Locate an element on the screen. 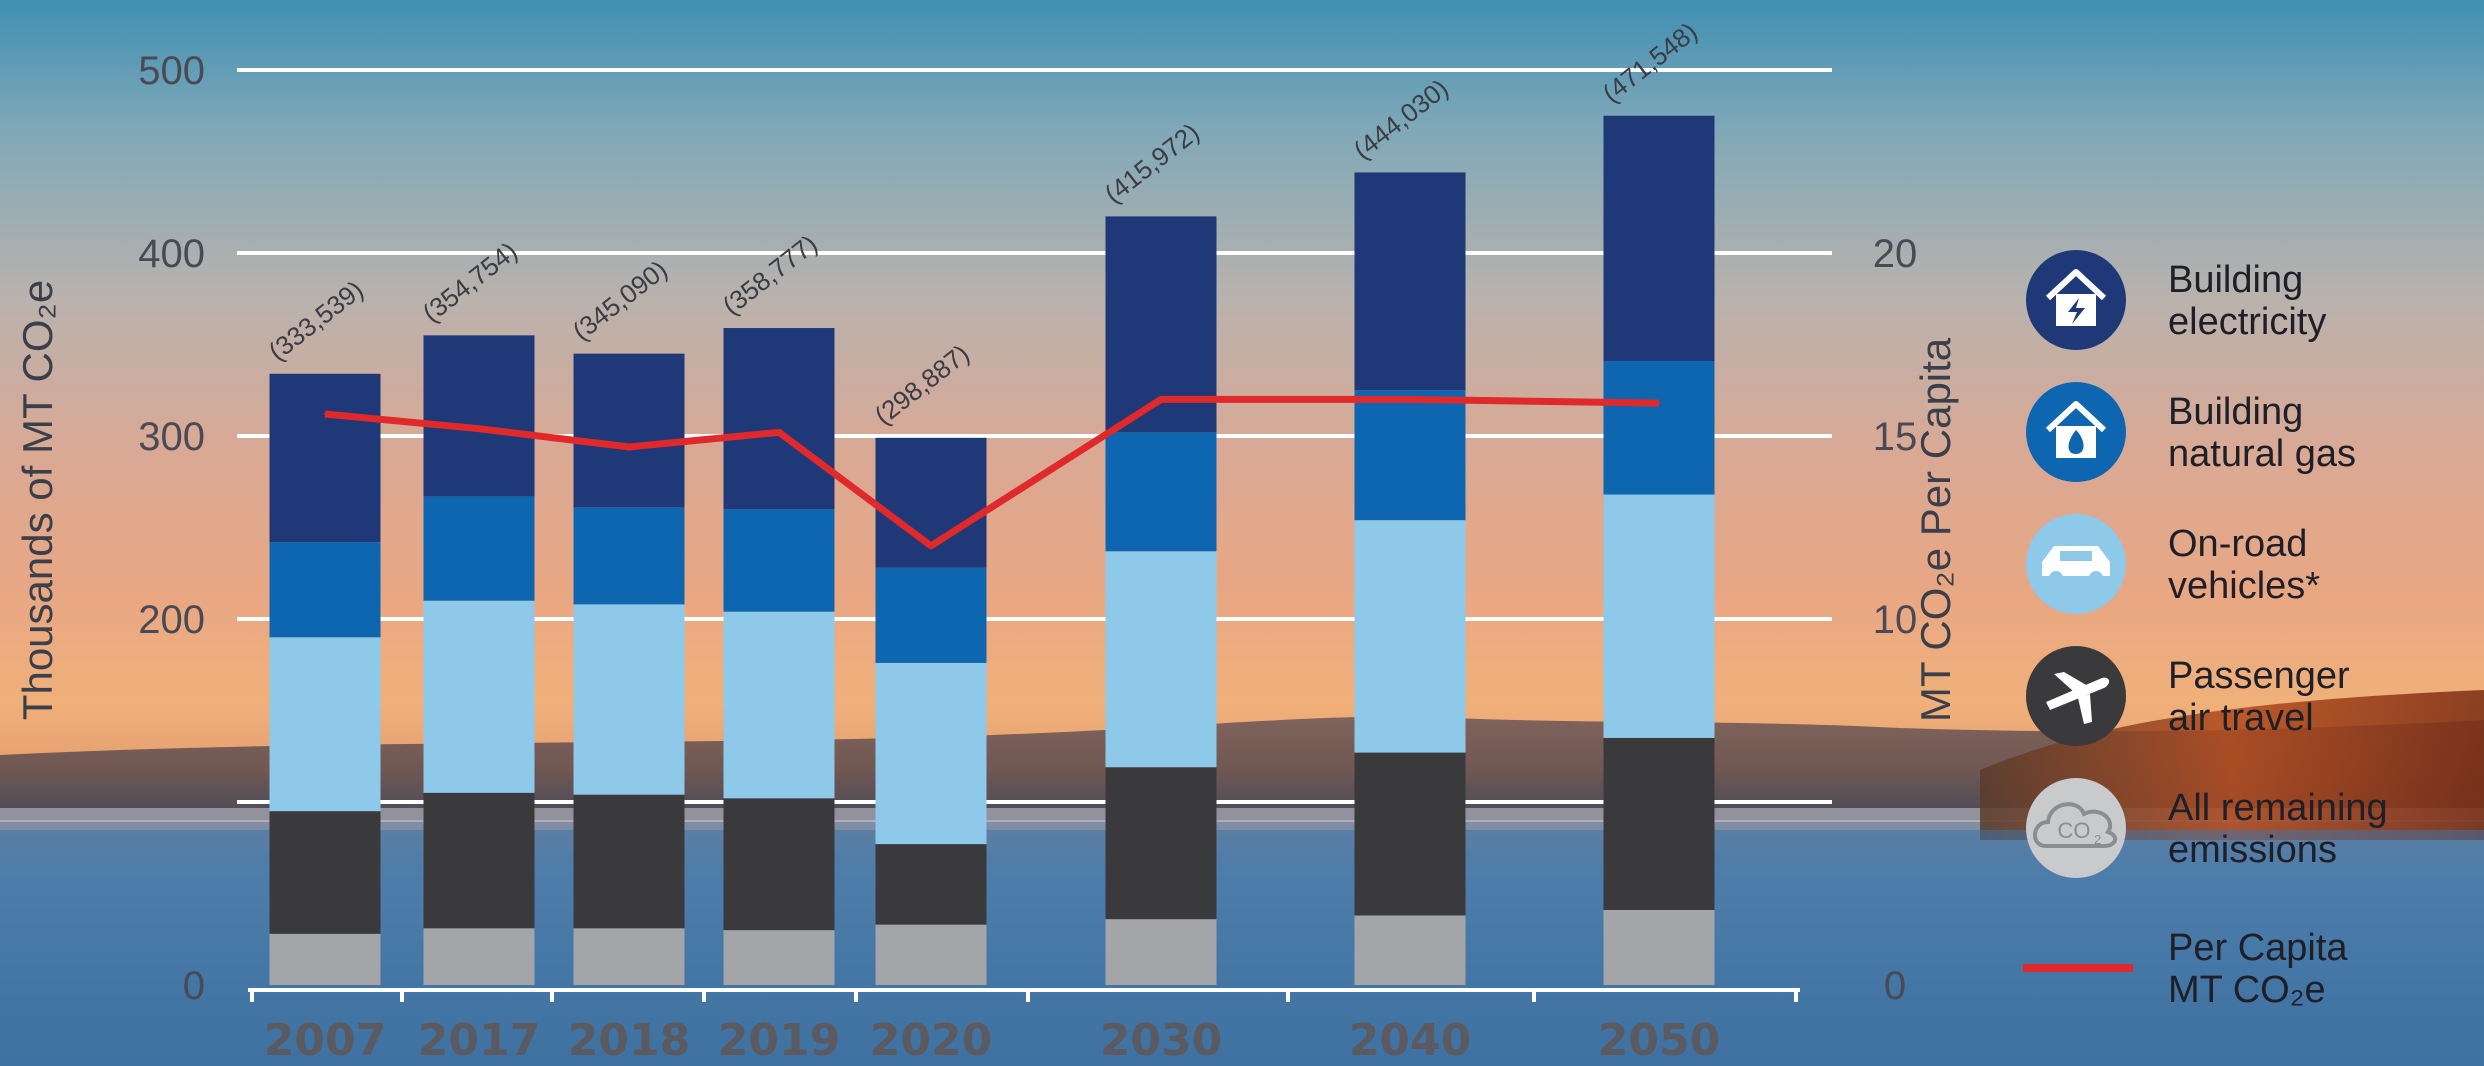  left-tick-label: 0 is located at coordinates (194, 986).